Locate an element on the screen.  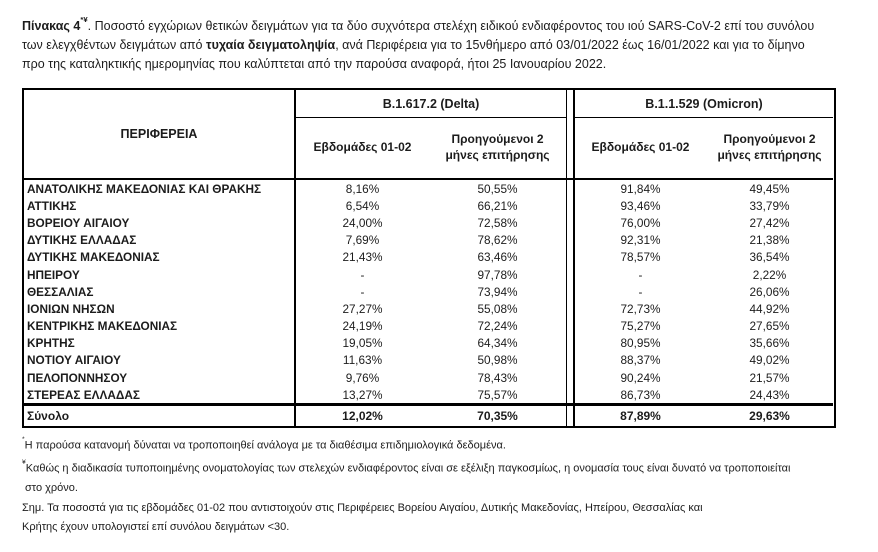
delta-prev-cell: 50,55% is located at coordinates (497, 188).